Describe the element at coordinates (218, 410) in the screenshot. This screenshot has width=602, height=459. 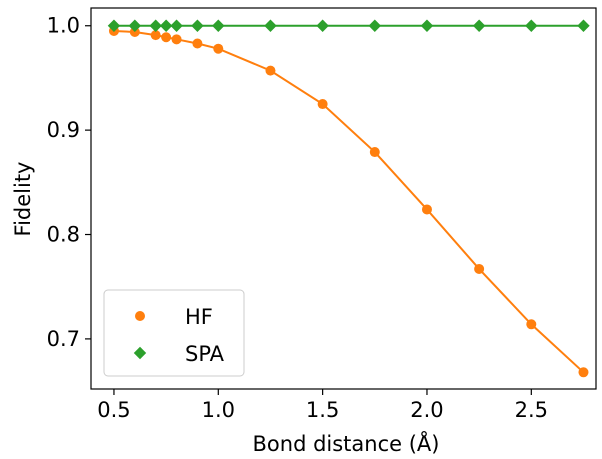
I see `x-tick-label: 1.0` at that location.